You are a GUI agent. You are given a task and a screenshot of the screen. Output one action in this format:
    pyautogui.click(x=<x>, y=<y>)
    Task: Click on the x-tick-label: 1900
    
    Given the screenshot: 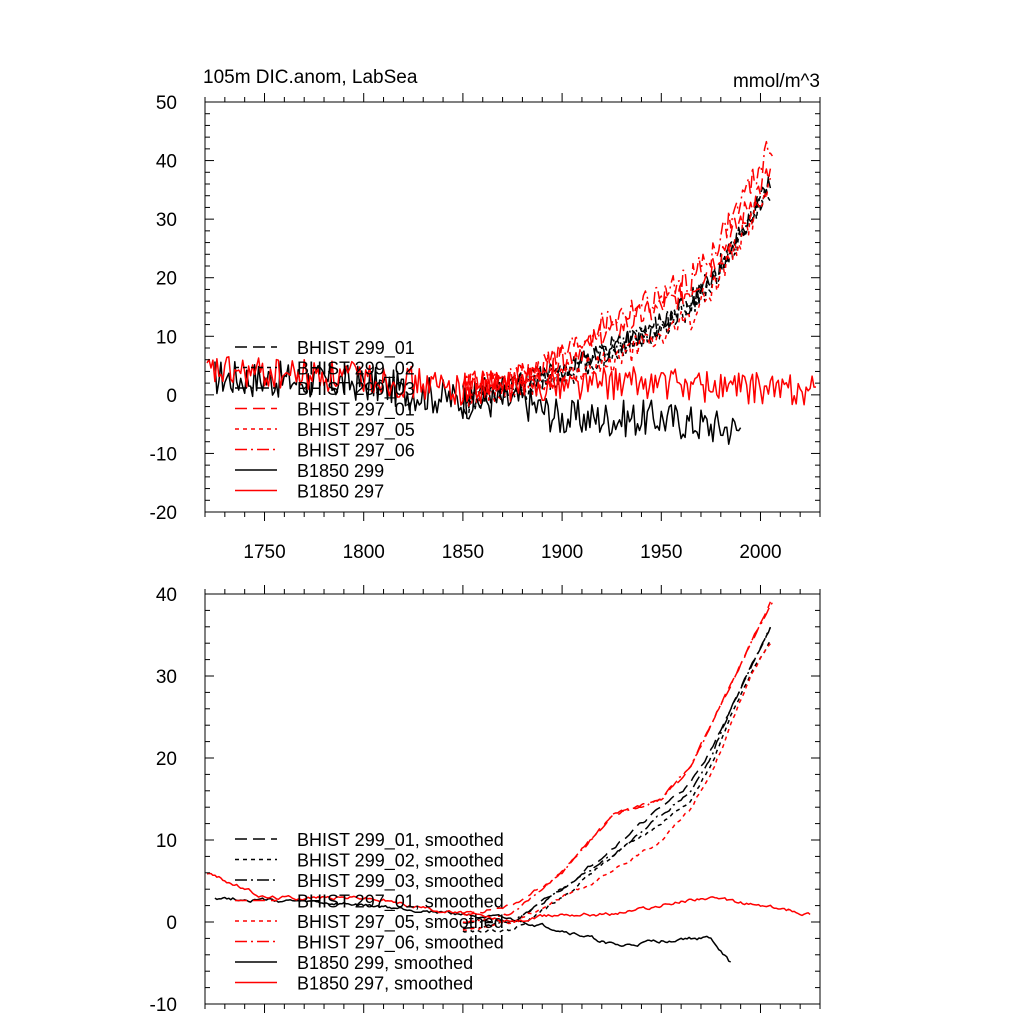 What is the action you would take?
    pyautogui.click(x=562, y=552)
    